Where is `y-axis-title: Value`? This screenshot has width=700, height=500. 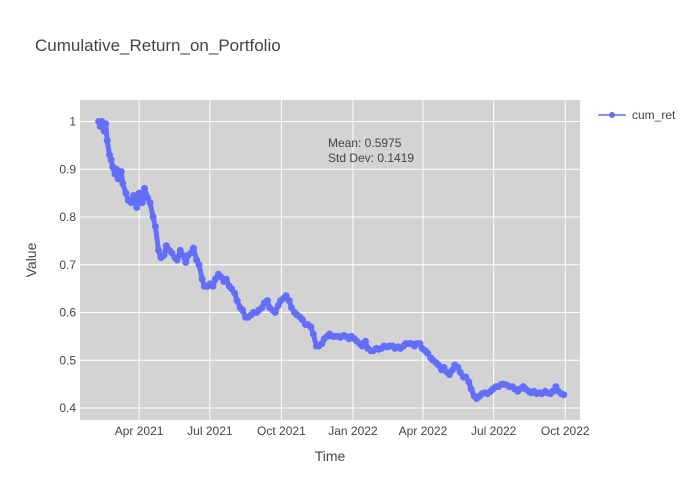
y-axis-title: Value is located at coordinates (31, 259).